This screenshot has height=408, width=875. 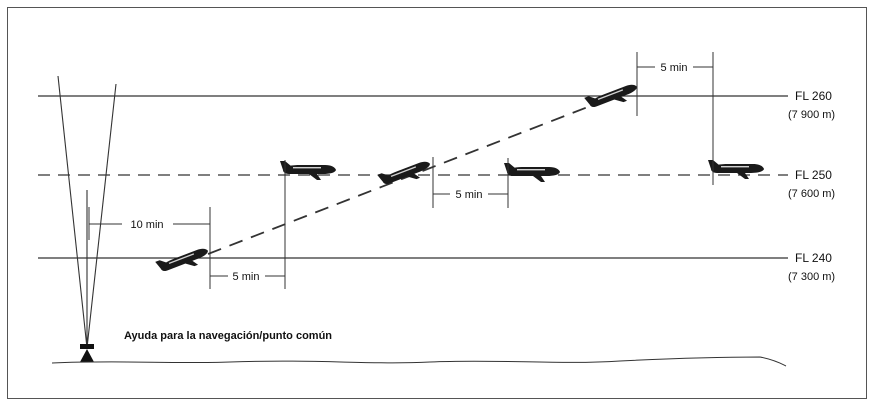 I want to click on aircraft-climbing-fl250, so click(x=405, y=173).